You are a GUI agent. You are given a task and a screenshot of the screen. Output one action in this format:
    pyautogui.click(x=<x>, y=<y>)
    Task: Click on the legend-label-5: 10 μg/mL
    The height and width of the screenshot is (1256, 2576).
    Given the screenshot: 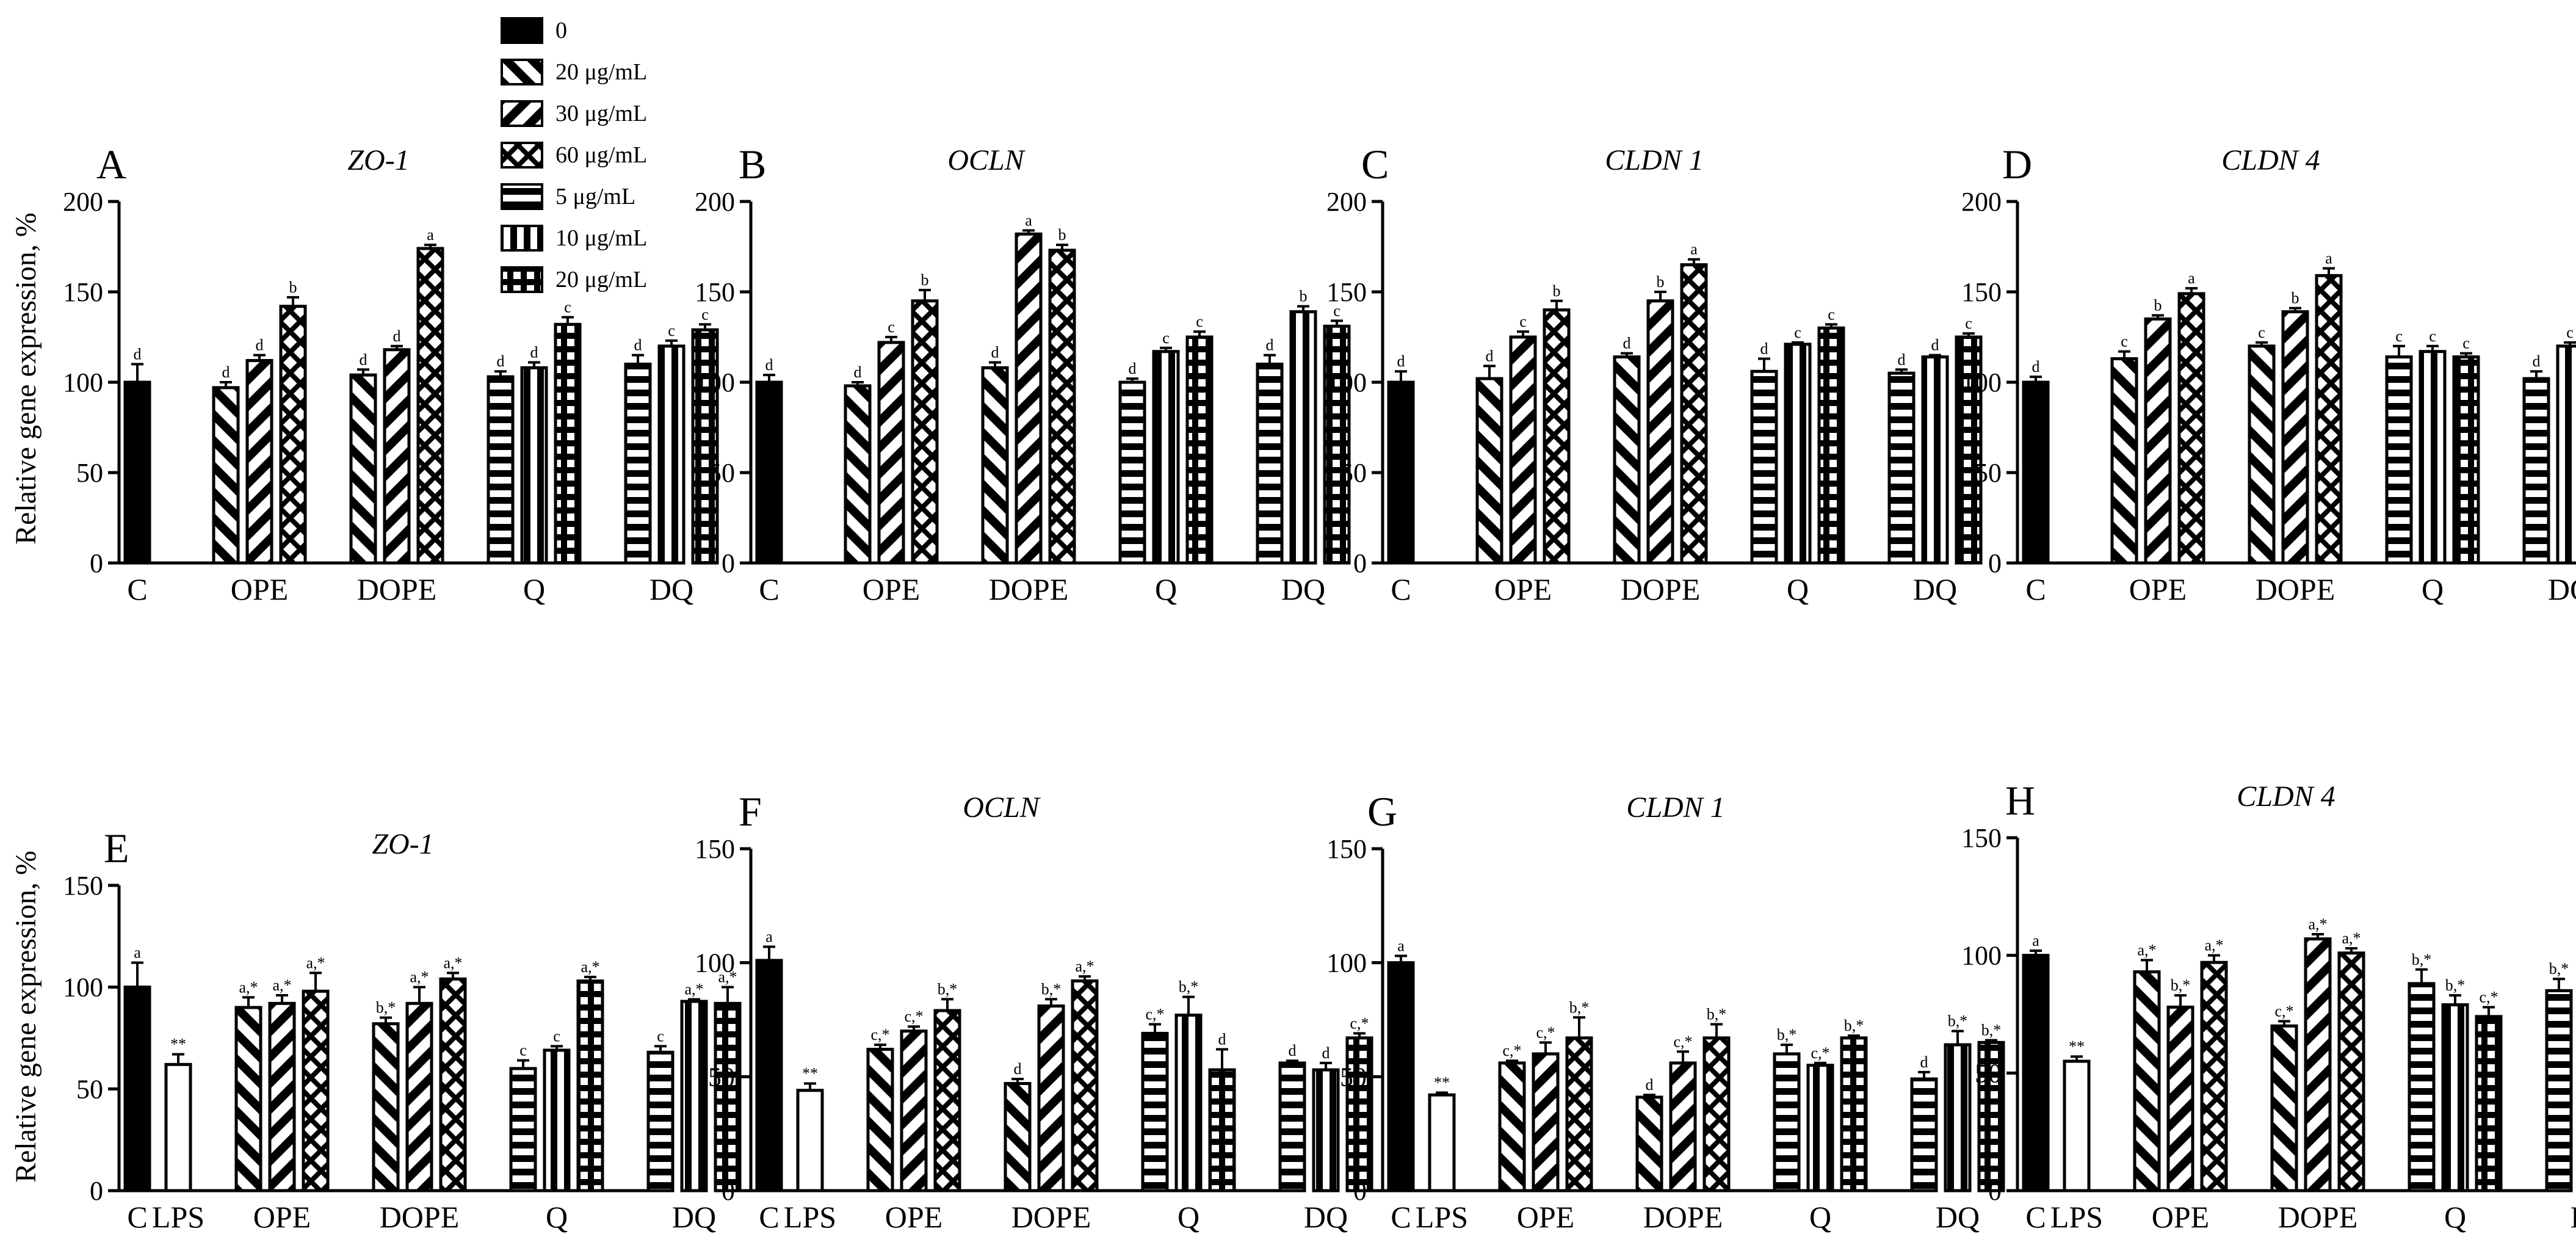 What is the action you would take?
    pyautogui.click(x=601, y=238)
    